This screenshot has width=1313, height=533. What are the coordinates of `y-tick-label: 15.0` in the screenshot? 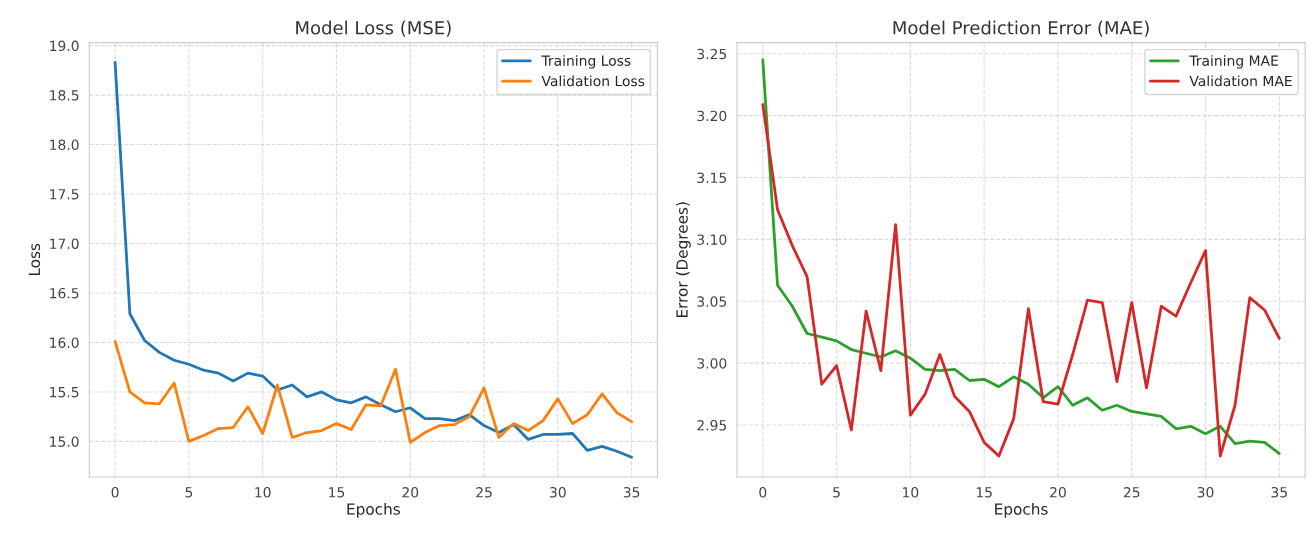 It's located at (64, 441).